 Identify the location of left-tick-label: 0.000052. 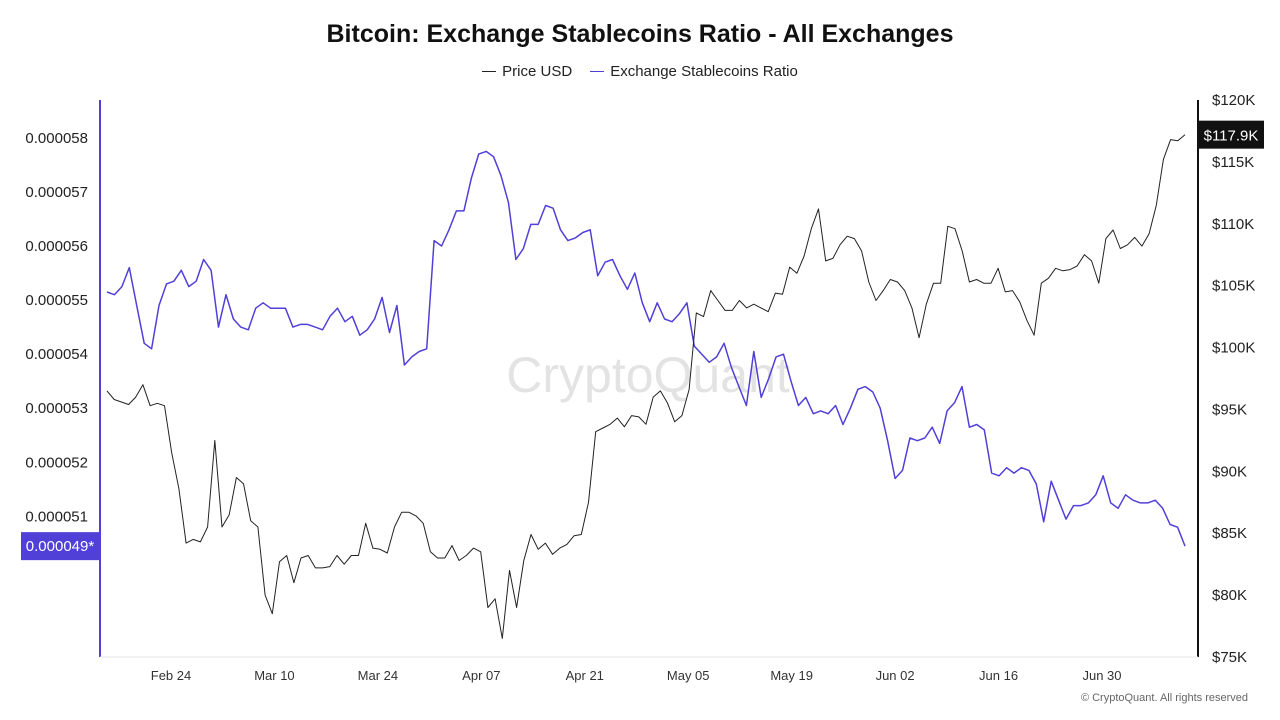
(56, 462).